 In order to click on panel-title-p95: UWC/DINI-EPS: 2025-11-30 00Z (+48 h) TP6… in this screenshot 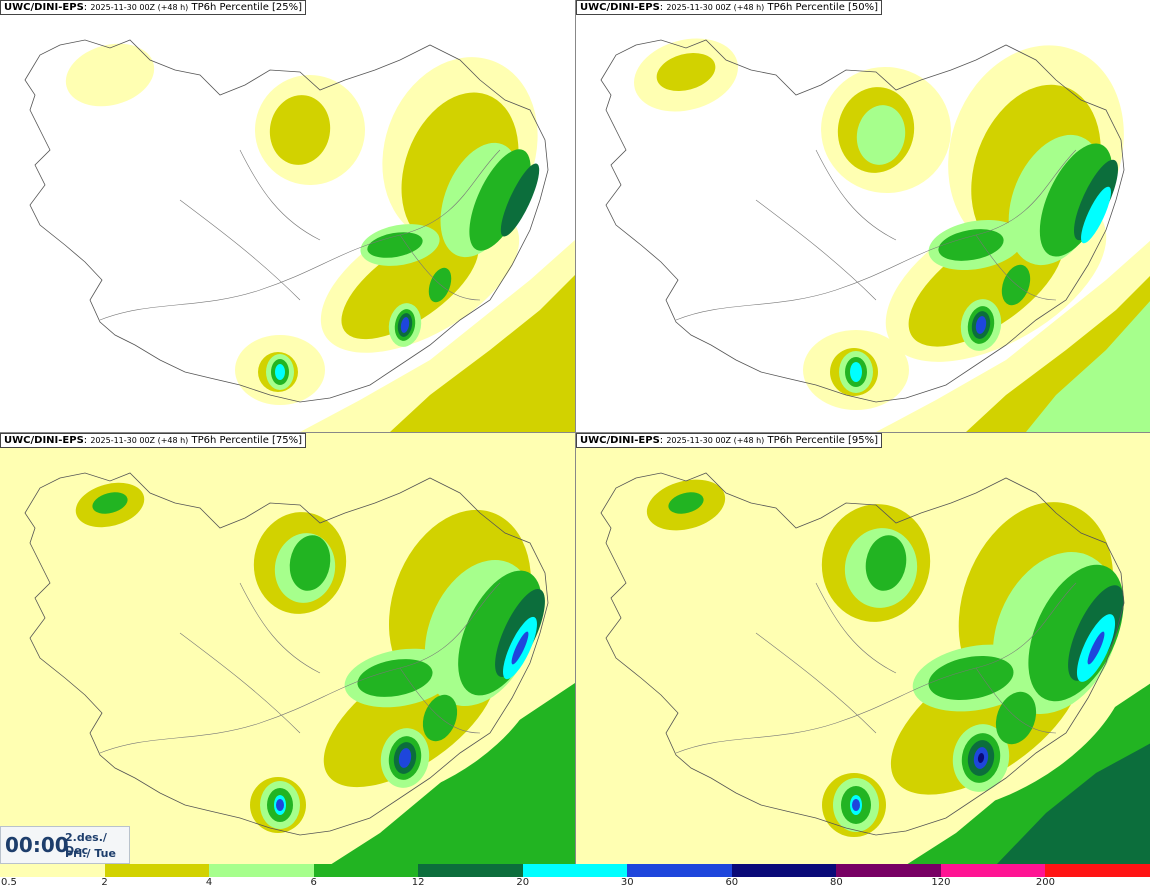, I will do `click(729, 440)`.